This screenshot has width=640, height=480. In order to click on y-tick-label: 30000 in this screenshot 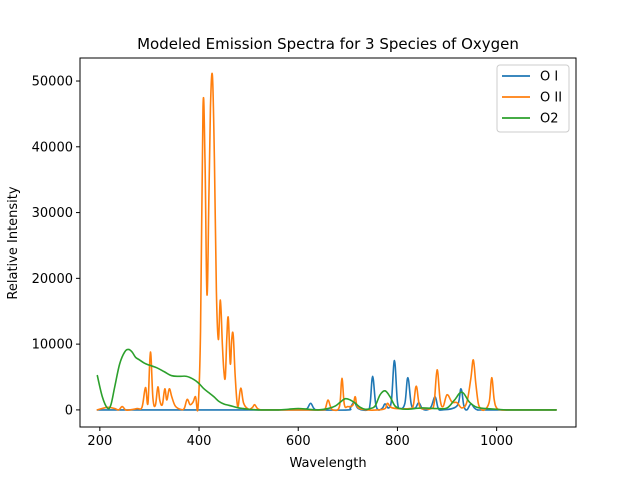, I will do `click(52, 213)`.